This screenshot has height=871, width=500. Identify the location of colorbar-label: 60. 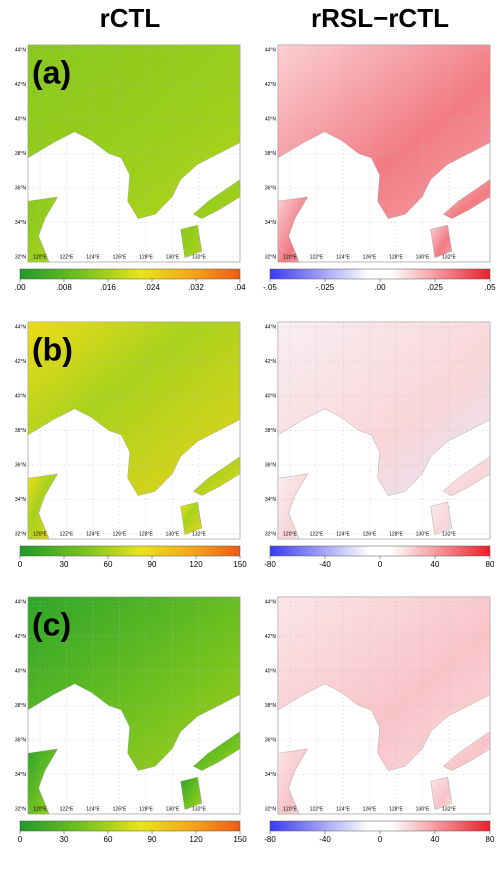
(108, 564).